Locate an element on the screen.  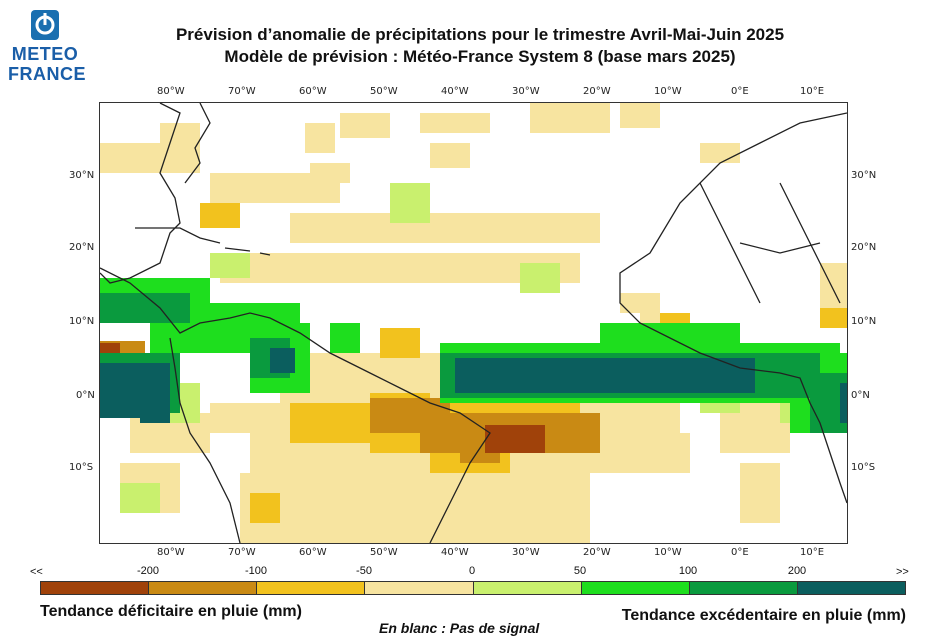
lon-label-bottom: 10°W is located at coordinates (668, 552).